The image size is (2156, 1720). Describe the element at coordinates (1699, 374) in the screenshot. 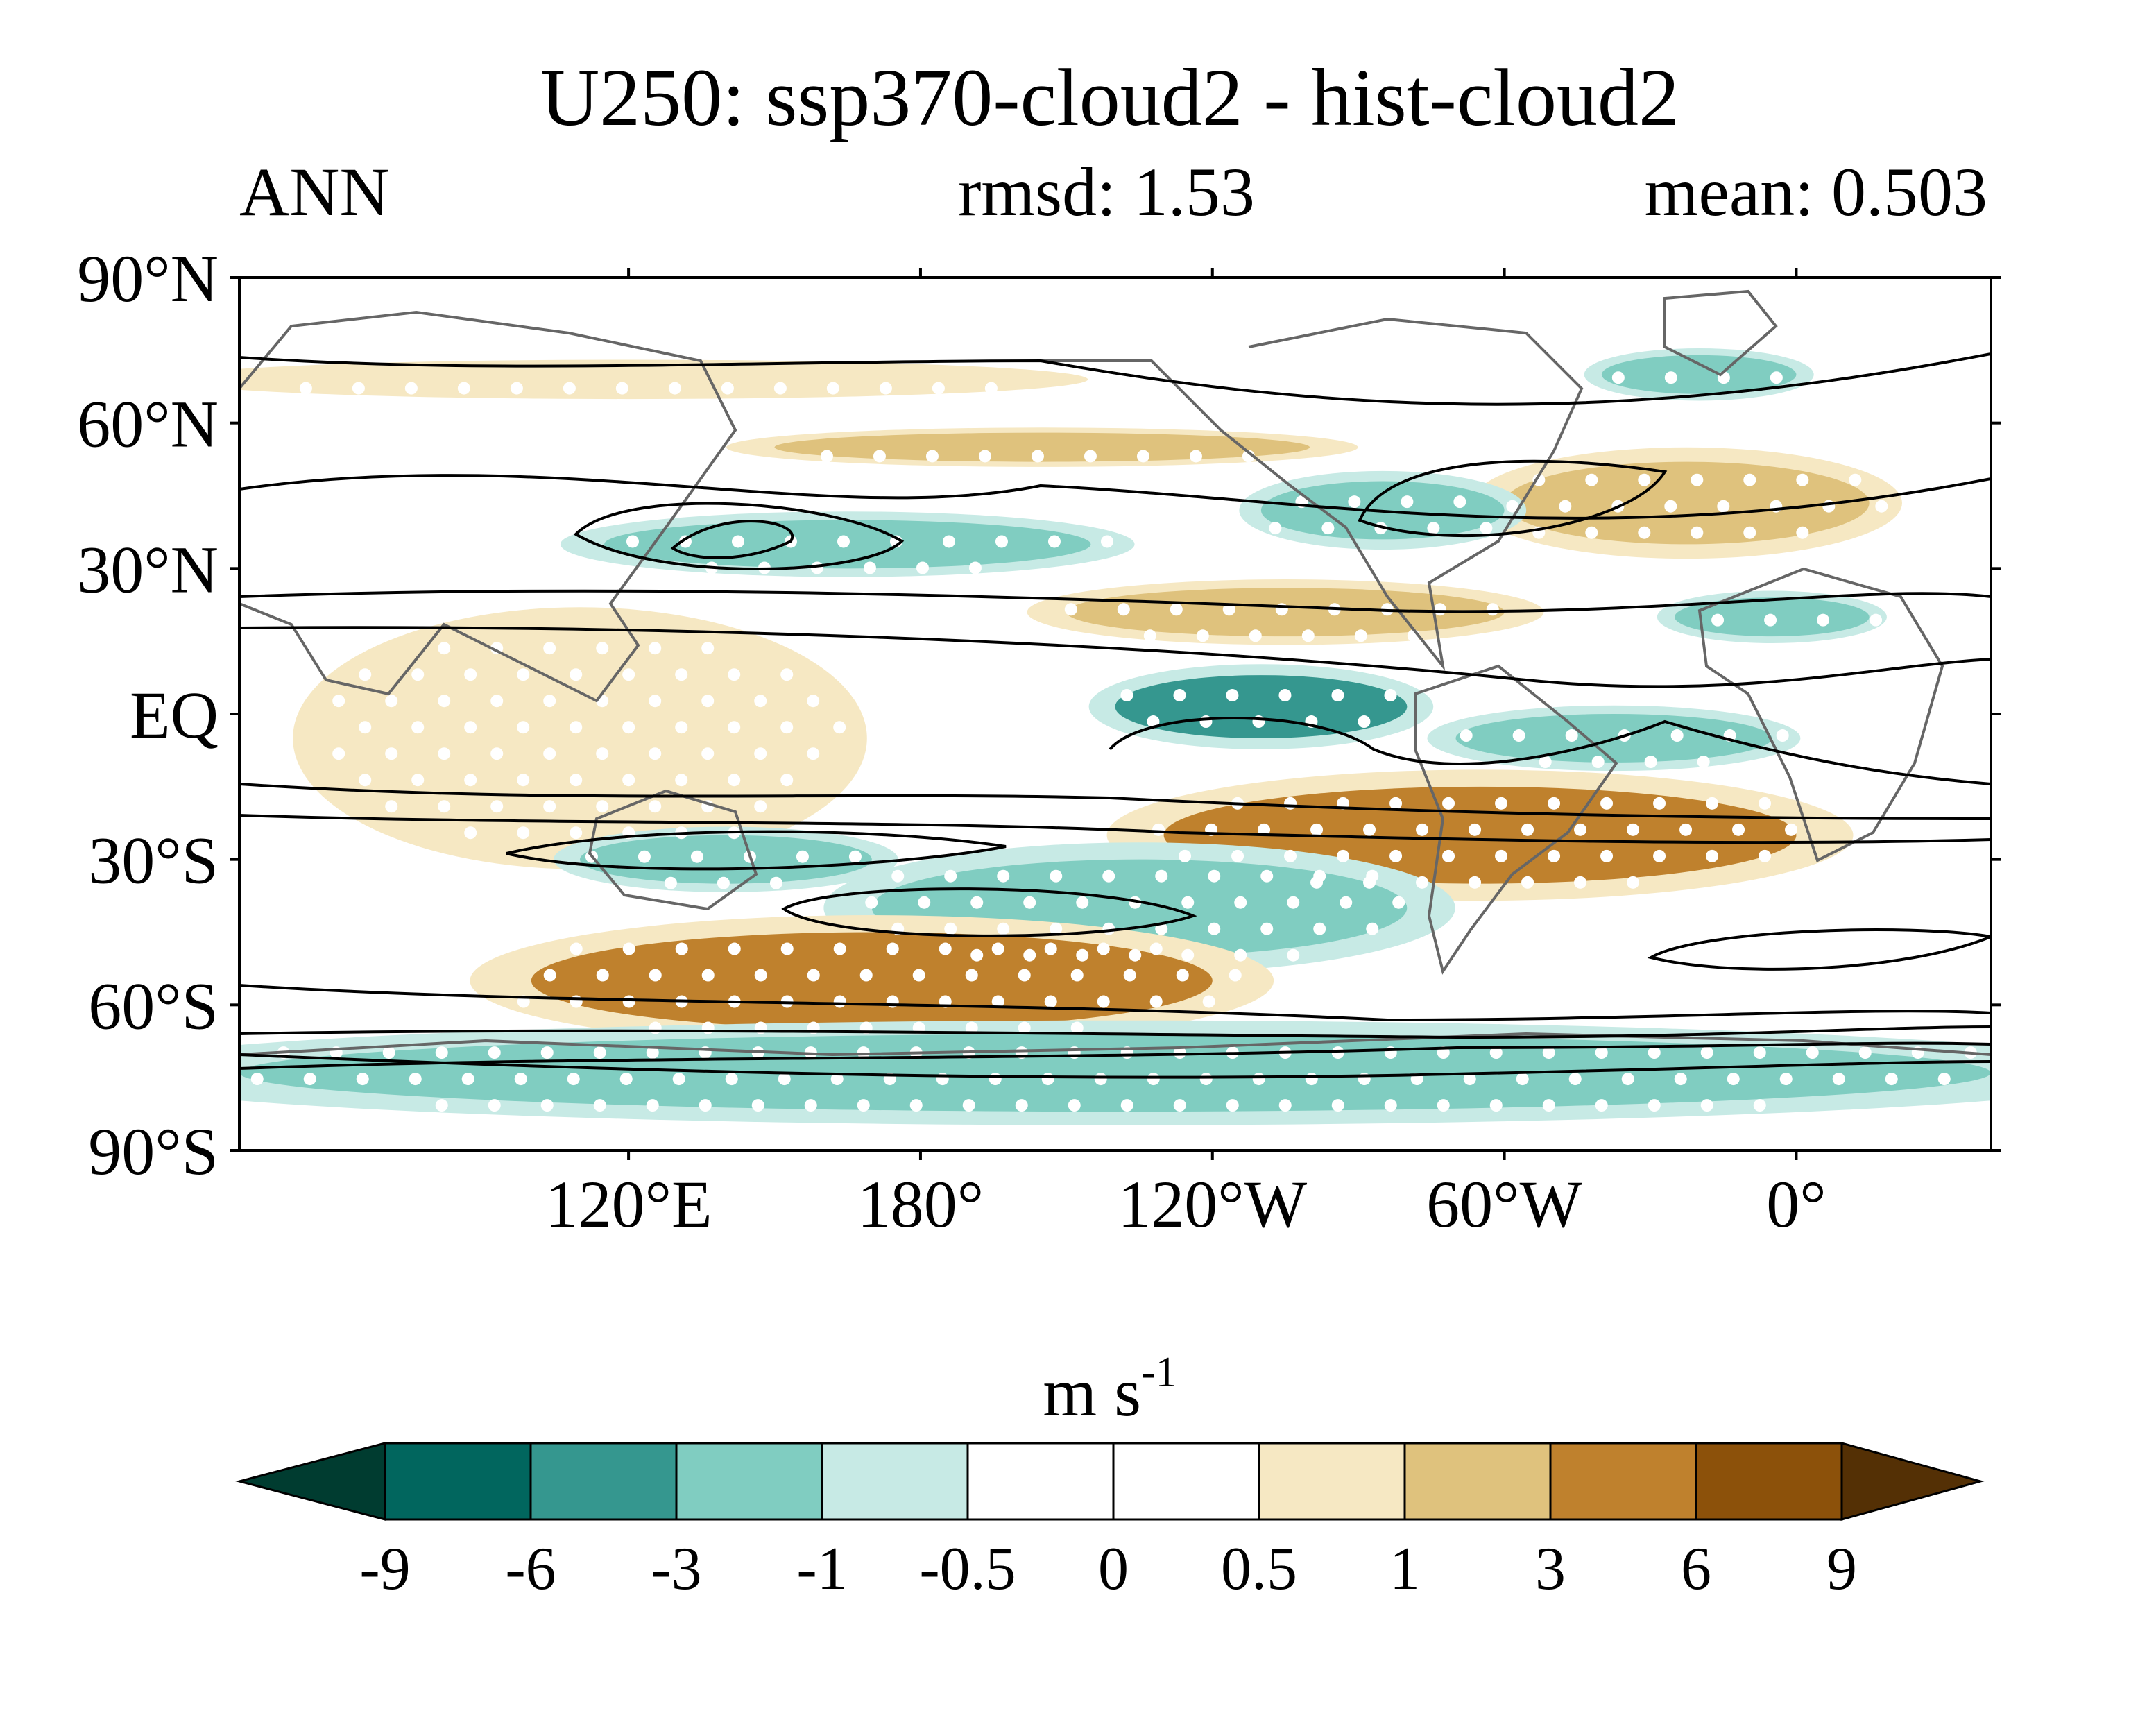

I see `anomaly-core-greenland-negative` at that location.